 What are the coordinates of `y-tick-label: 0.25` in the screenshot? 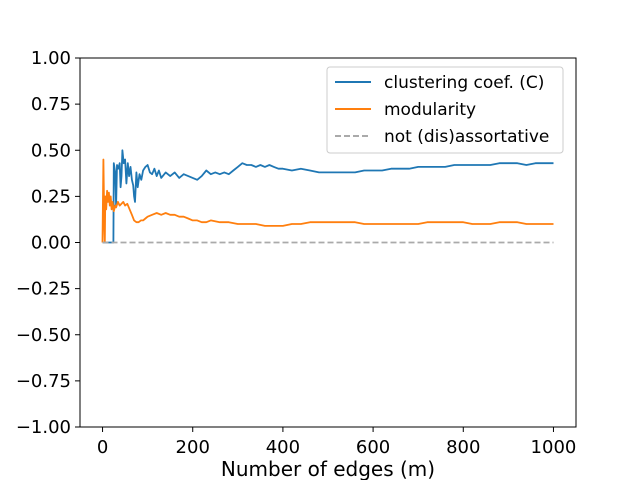 It's located at (51, 196).